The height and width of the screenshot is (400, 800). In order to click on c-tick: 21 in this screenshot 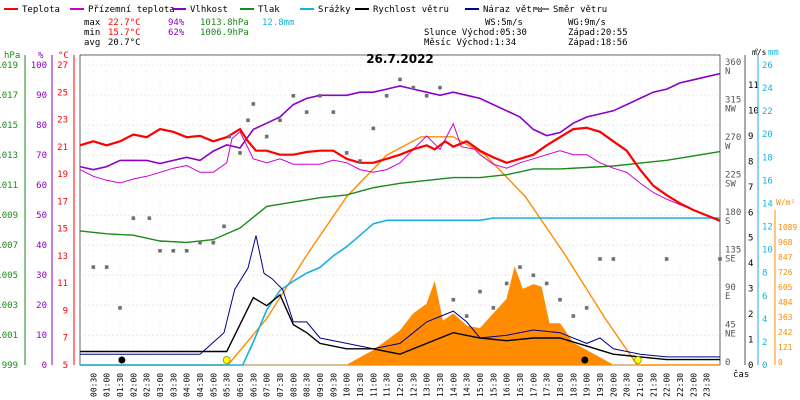, I will do `click(62, 148)`.